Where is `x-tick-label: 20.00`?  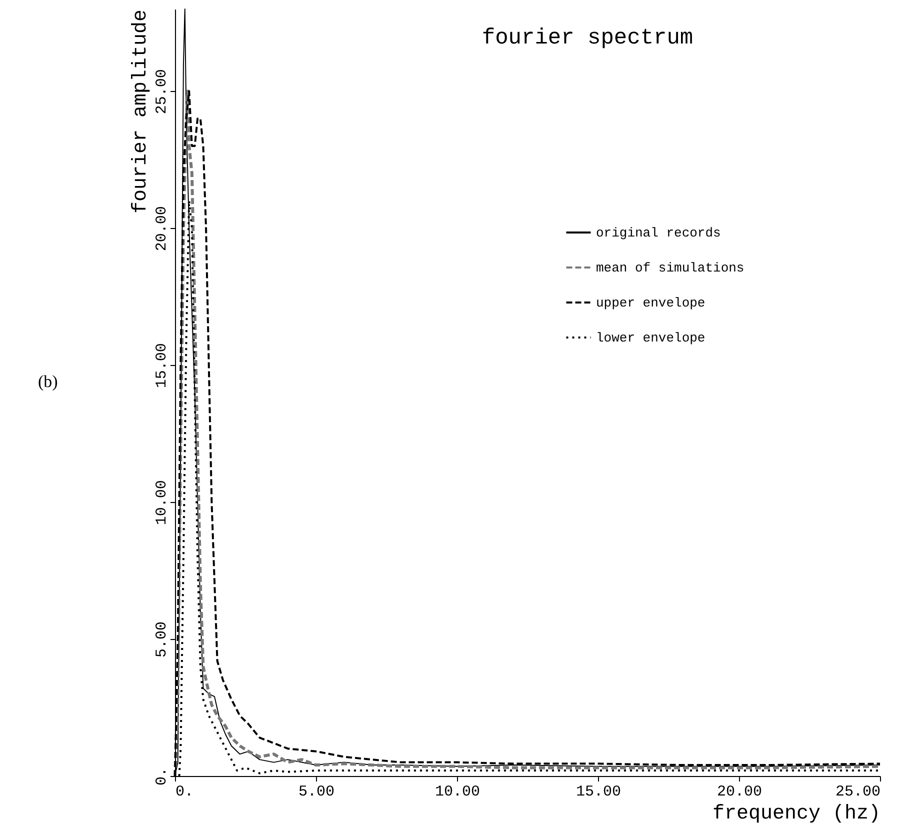
x-tick-label: 20.00 is located at coordinates (739, 792).